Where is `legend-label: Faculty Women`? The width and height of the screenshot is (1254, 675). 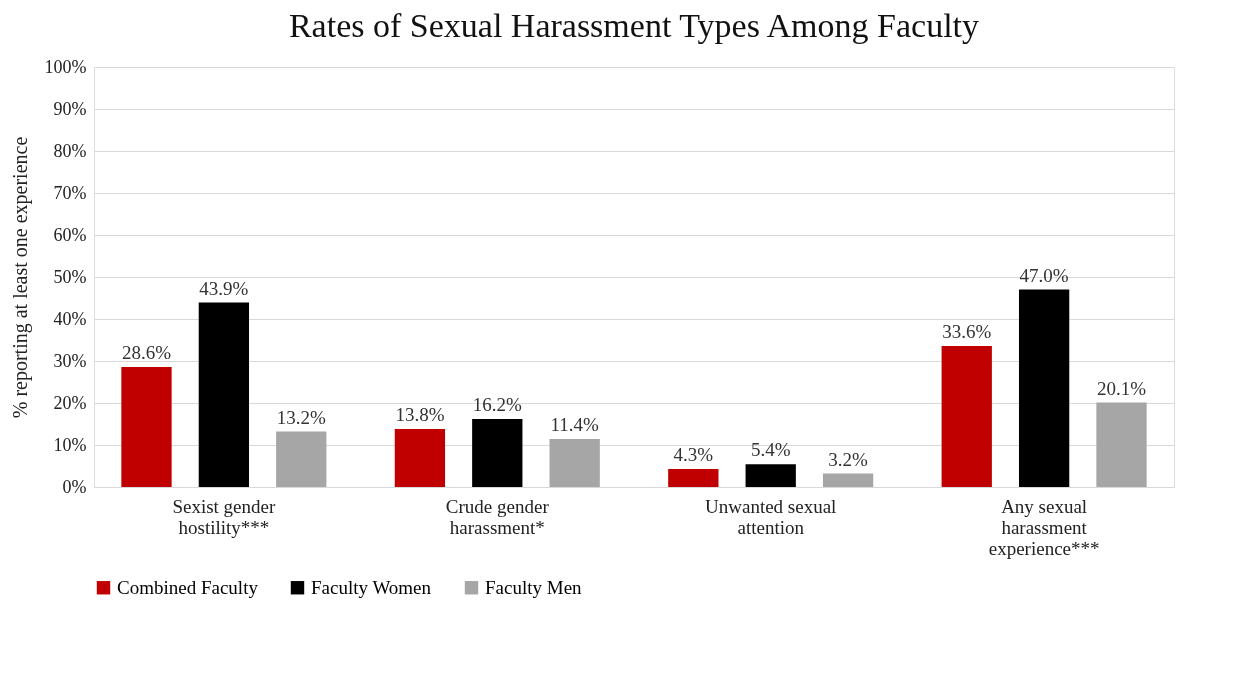
legend-label: Faculty Women is located at coordinates (371, 587).